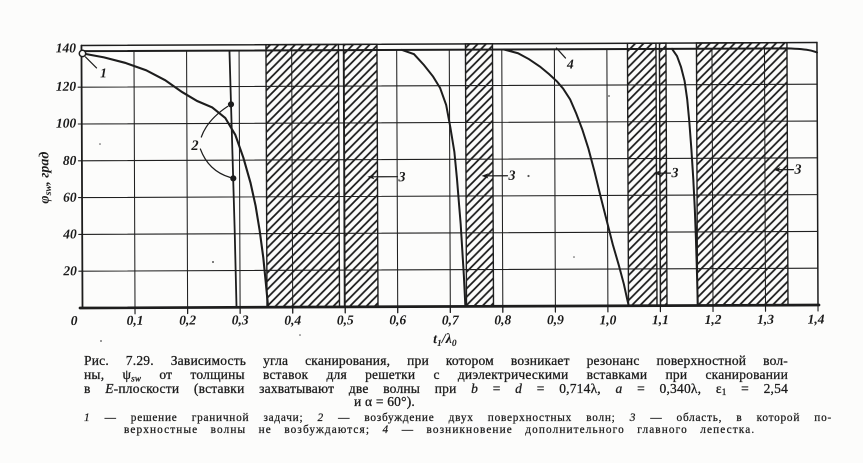  I want to click on svg-text: 1,4, so click(816, 318).